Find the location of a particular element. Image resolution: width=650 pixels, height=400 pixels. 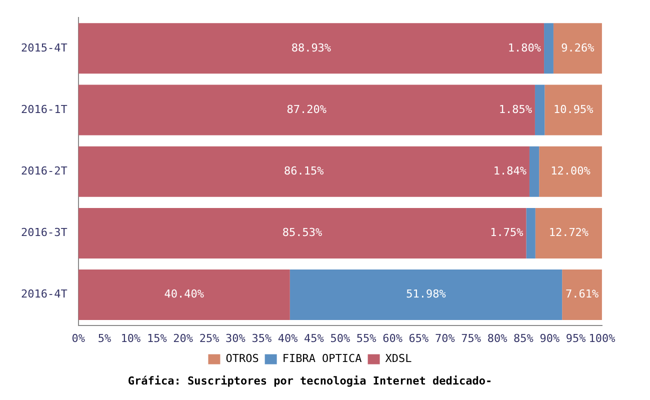

x-tick-label: 100% is located at coordinates (602, 339).